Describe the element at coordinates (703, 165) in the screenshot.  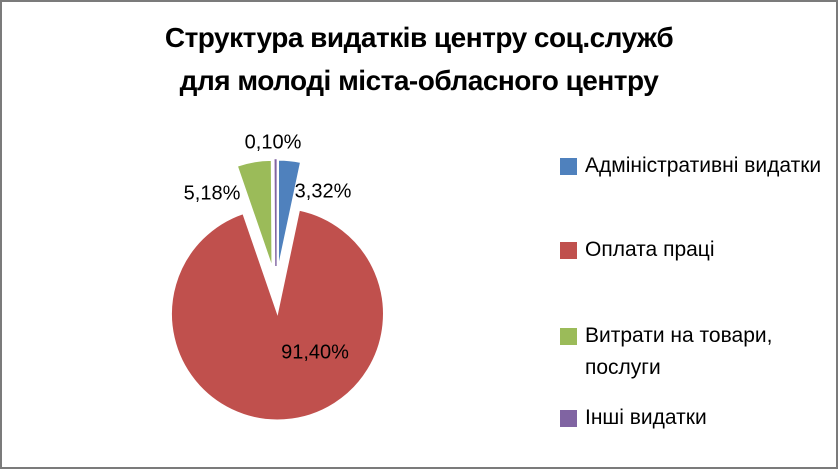
I see `legend-label: Адміністративні видатки` at that location.